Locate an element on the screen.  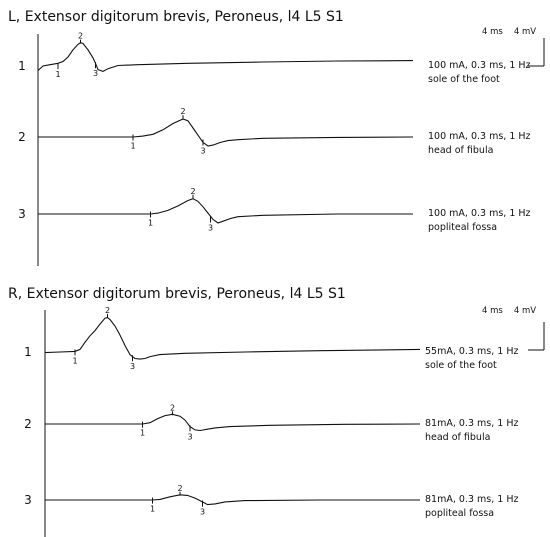
right-trace-2-marker-1: 1 is located at coordinates (142, 433).